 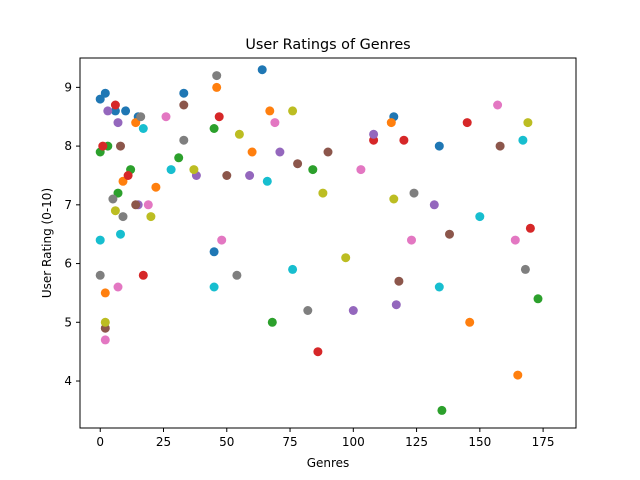 I want to click on y-axis-ticks: 4 5 6 7 8 9, so click(x=72, y=234).